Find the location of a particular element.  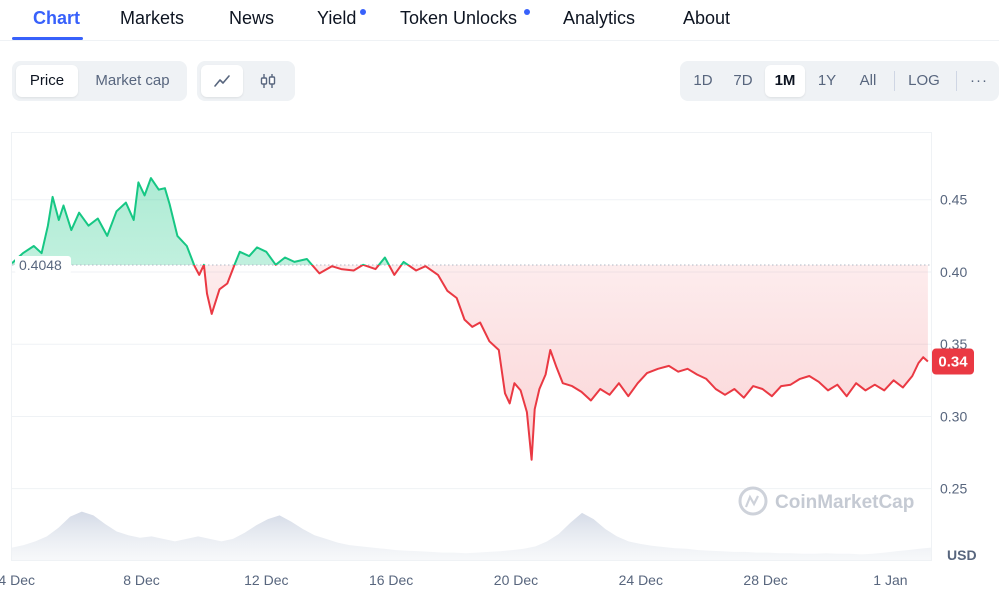

currency-label: USD is located at coordinates (962, 555).